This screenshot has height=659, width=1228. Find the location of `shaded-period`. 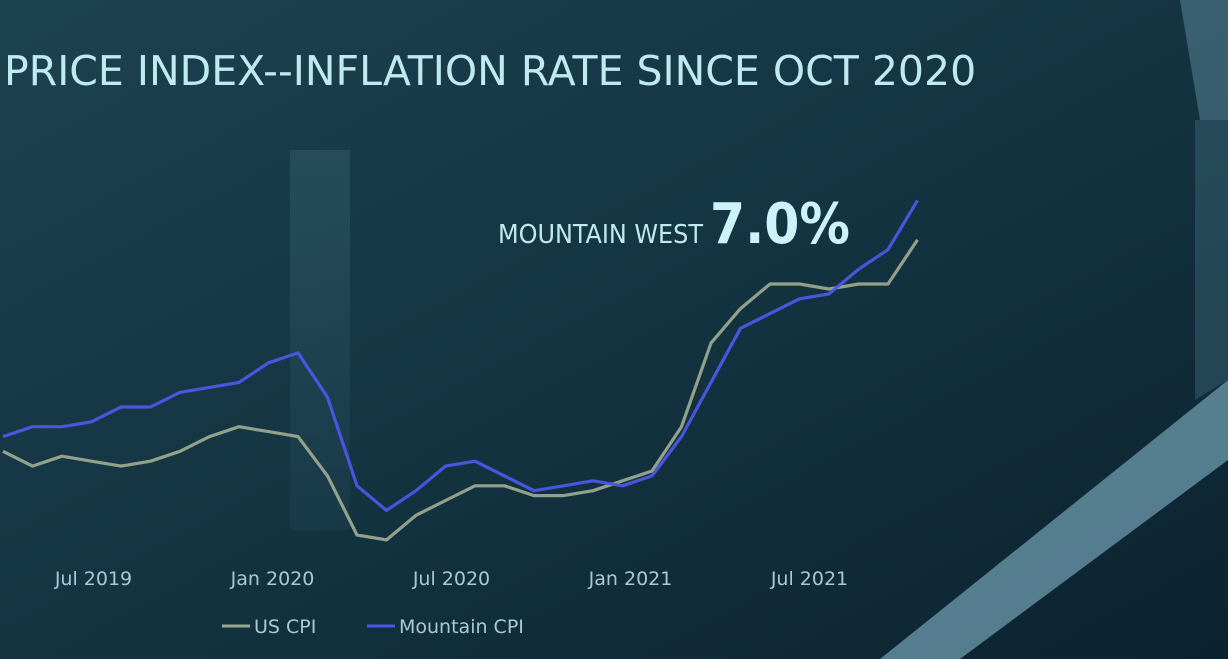

shaded-period is located at coordinates (320, 340).